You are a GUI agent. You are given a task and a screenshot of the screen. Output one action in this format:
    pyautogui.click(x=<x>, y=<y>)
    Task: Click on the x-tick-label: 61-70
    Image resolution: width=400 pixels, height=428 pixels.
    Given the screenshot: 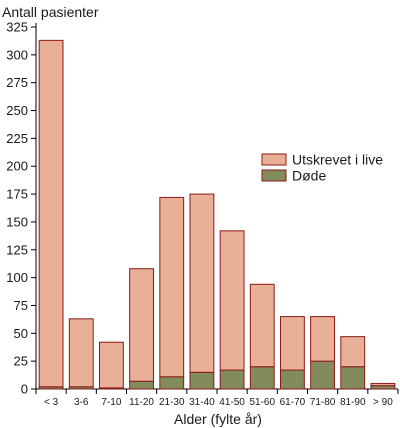 What is the action you would take?
    pyautogui.click(x=293, y=402)
    